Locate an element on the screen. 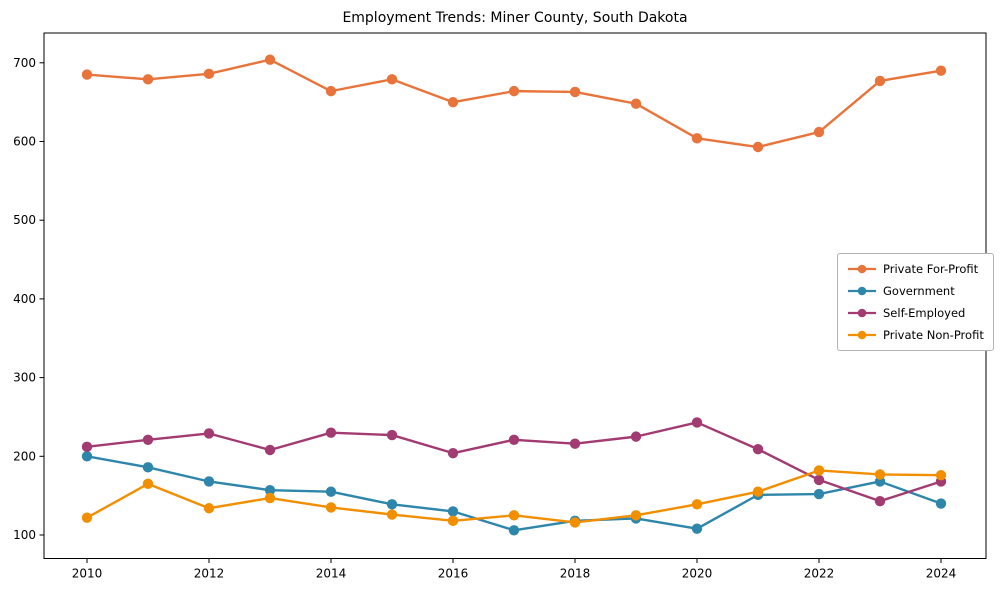  legend-label: Private For-Profit is located at coordinates (931, 269).